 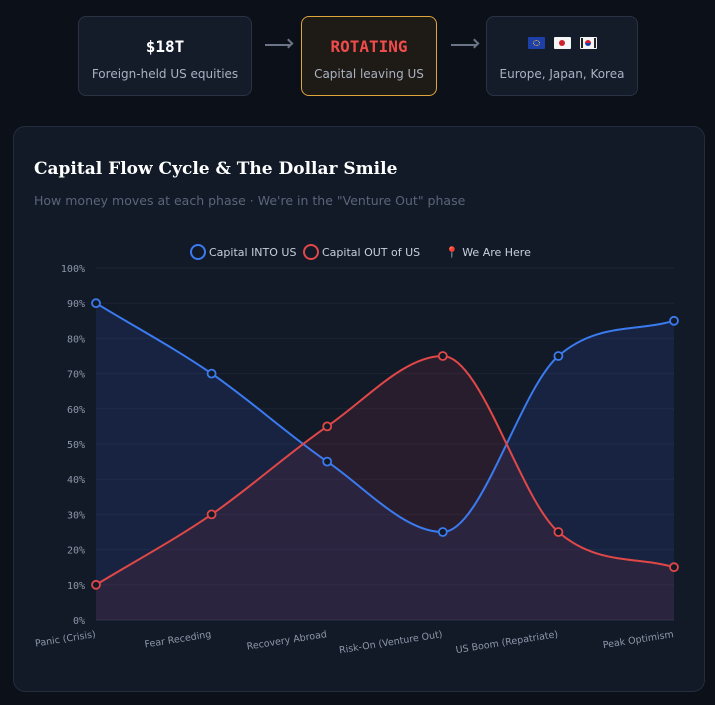 What do you see at coordinates (76, 375) in the screenshot?
I see `y-tick-label: 70%` at bounding box center [76, 375].